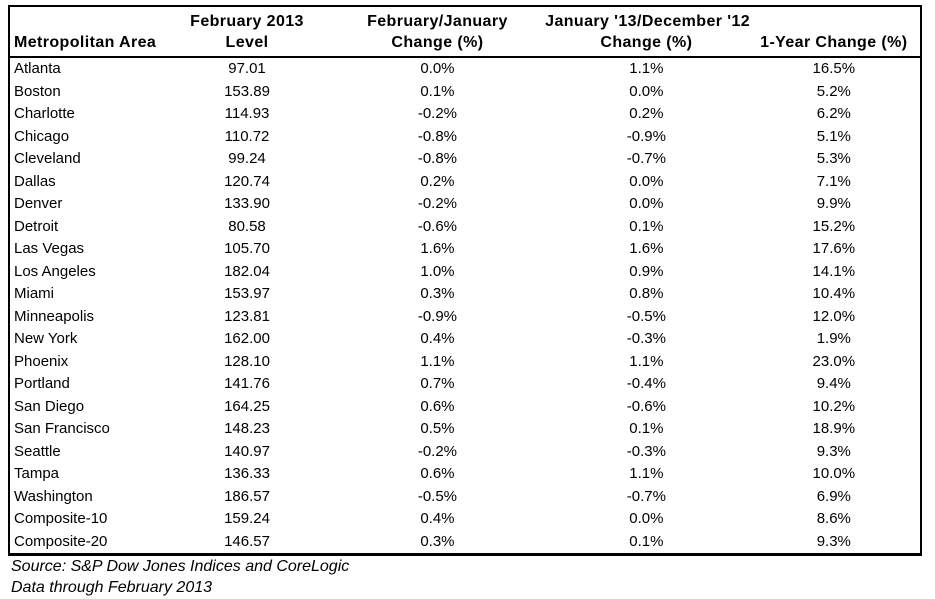 This screenshot has width=935, height=599. Describe the element at coordinates (34, 293) in the screenshot. I see `metro-area-cell: Miami` at that location.